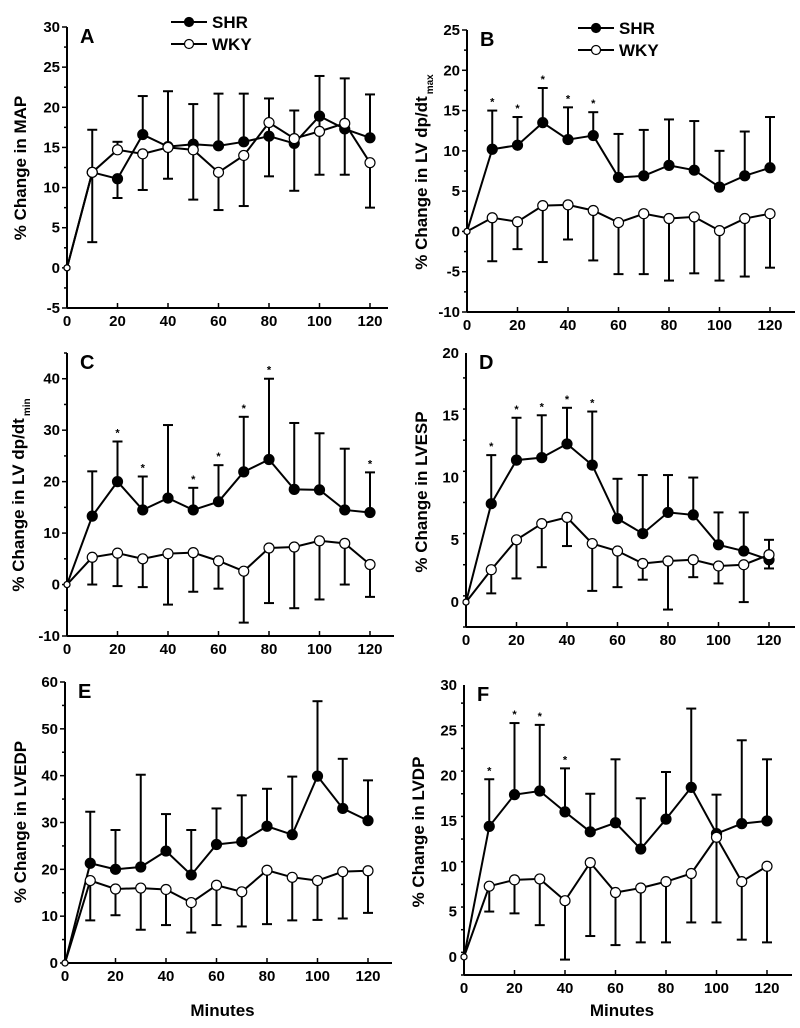 This screenshot has height=1028, width=800. Describe the element at coordinates (56, 228) in the screenshot. I see `y-tick-label: 5` at that location.